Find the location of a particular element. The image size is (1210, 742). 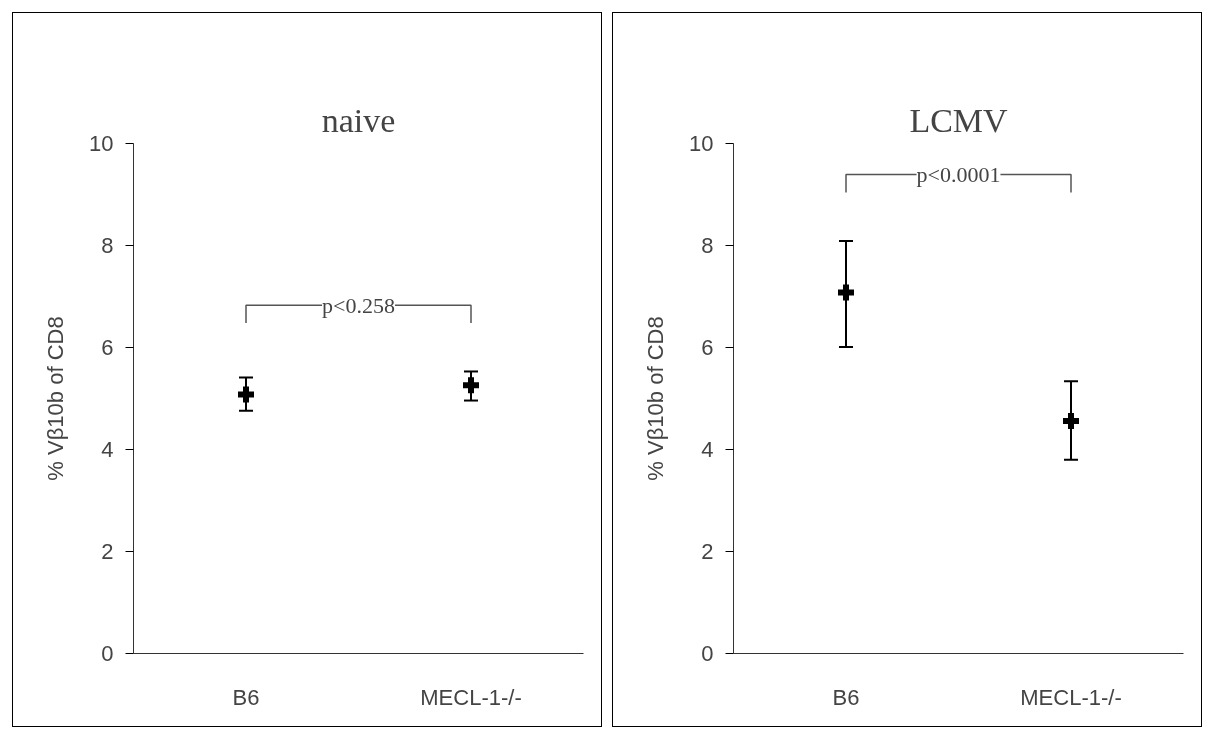

annotation: p<0.258 is located at coordinates (358, 305).